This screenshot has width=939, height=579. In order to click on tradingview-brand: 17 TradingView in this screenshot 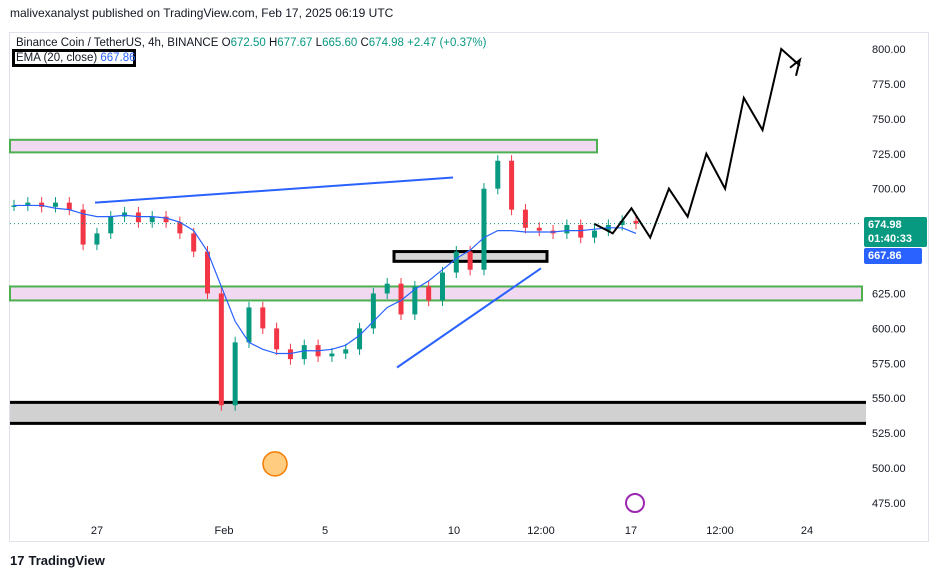, I will do `click(57, 560)`.